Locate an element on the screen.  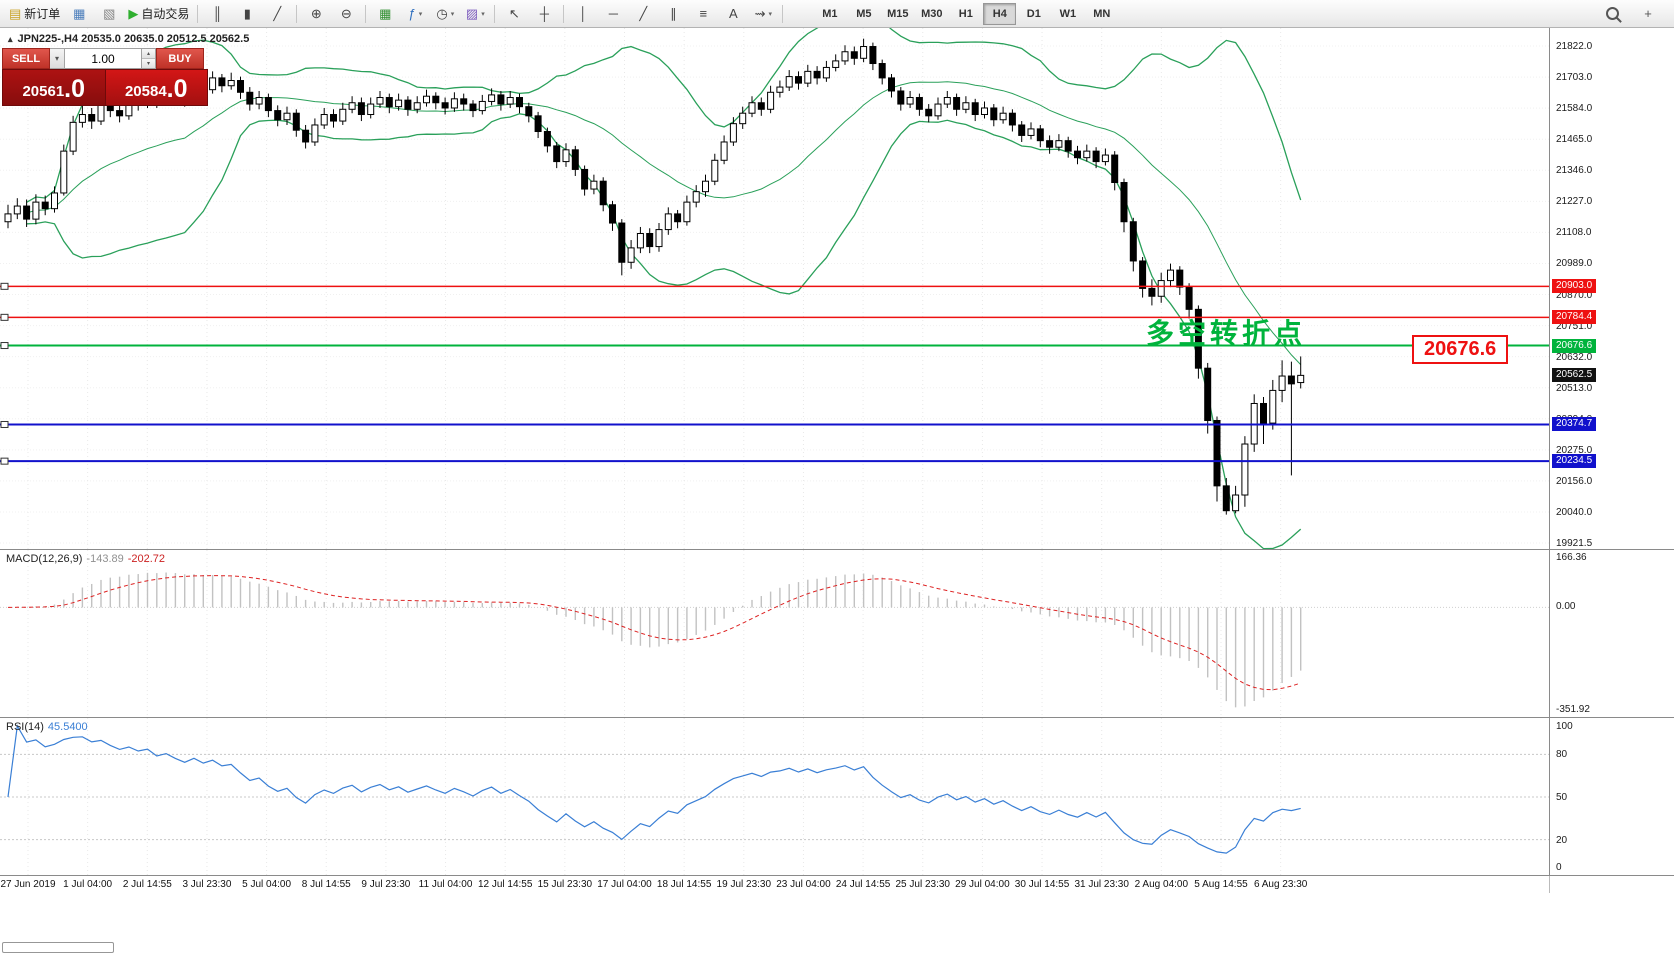
autotrade-icon: ▶ is located at coordinates (133, 13).